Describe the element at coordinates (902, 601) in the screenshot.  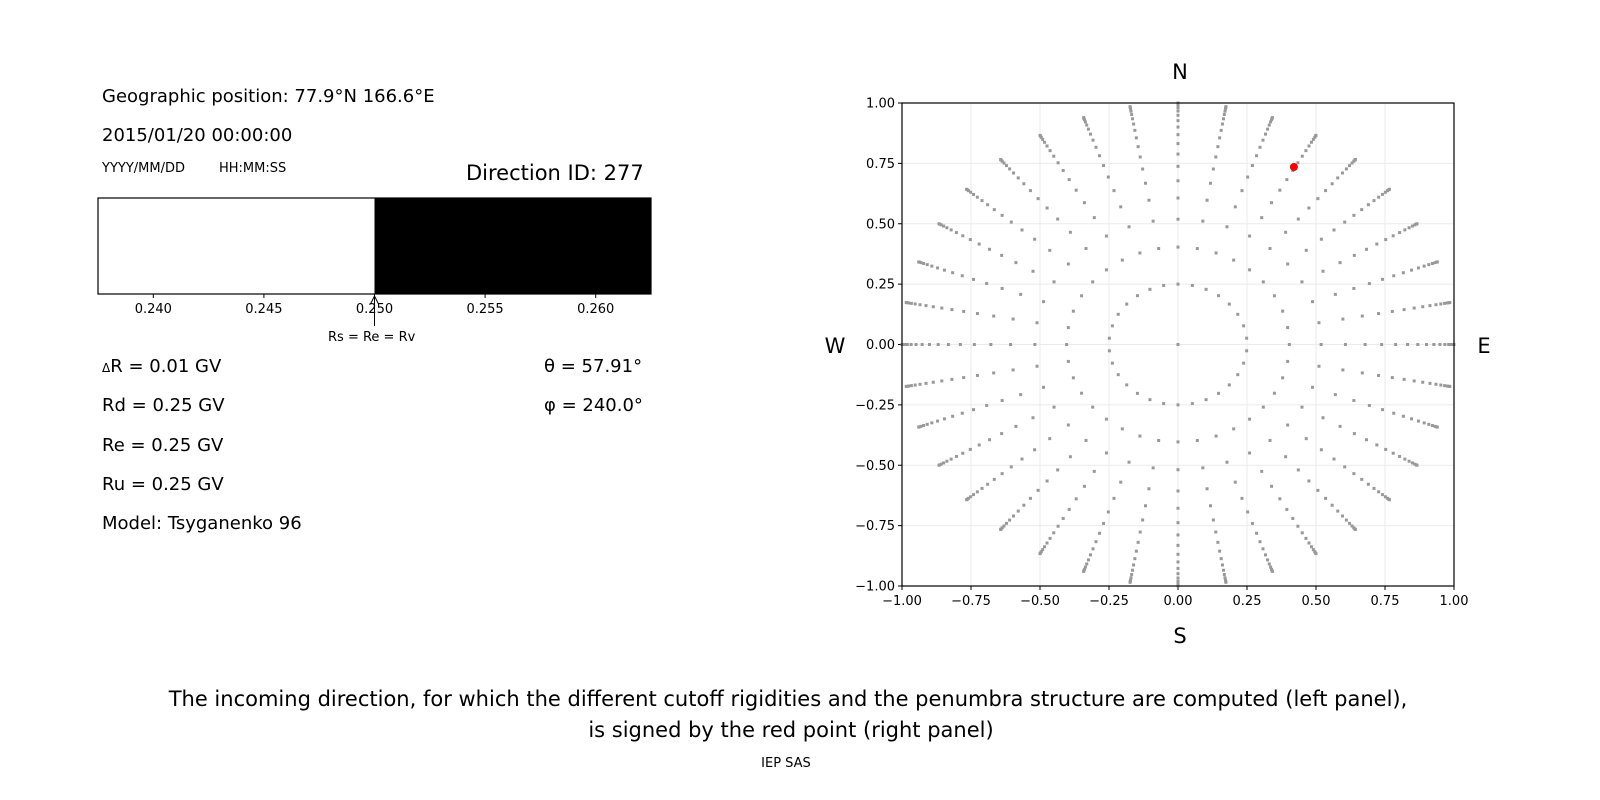
I see `x-tick-label: −1.00` at that location.